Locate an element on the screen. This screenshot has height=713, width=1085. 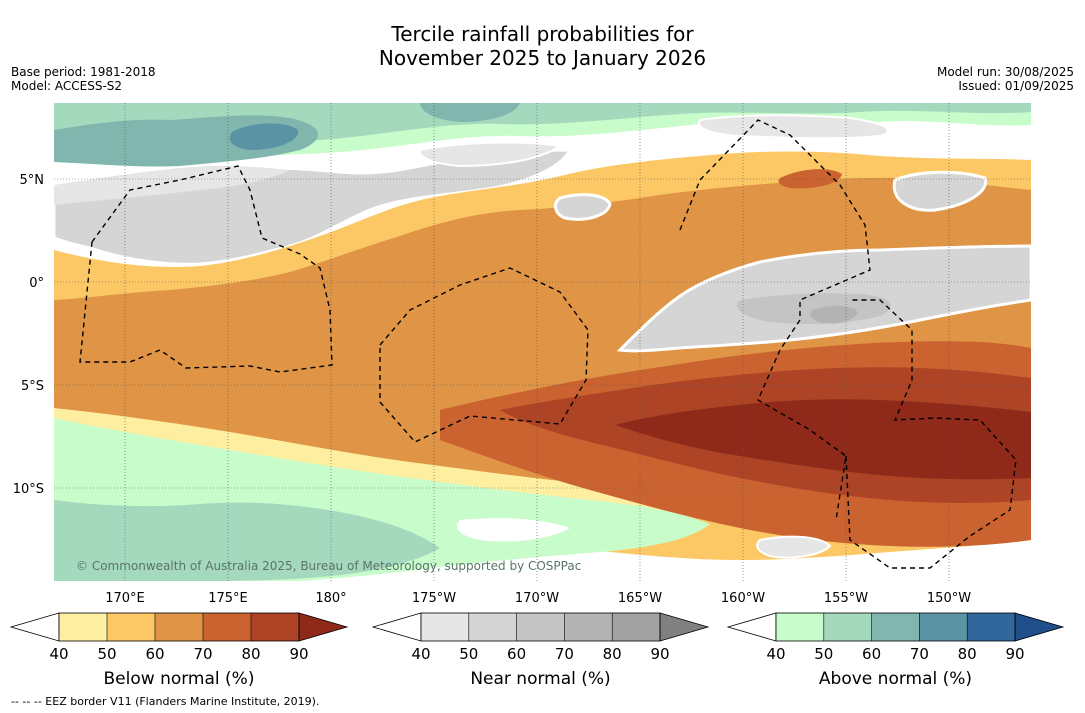
colorbar-1-outline is located at coordinates (540, 627).